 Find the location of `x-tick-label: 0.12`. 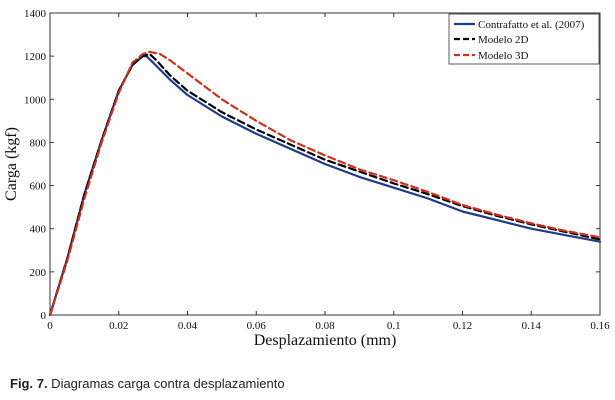

x-tick-label: 0.12 is located at coordinates (462, 326).